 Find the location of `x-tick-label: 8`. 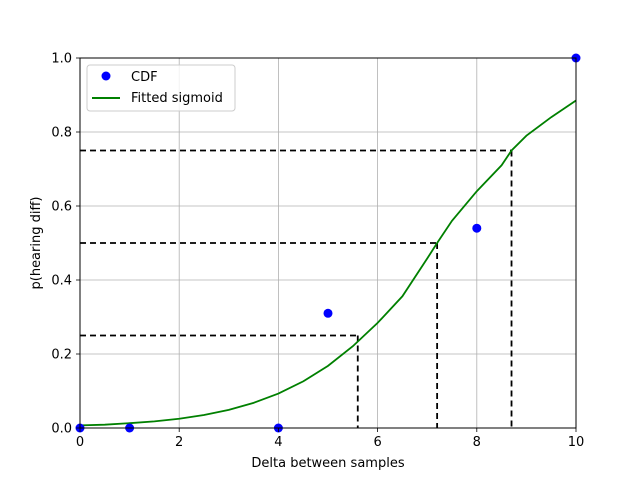

x-tick-label: 8 is located at coordinates (477, 442).